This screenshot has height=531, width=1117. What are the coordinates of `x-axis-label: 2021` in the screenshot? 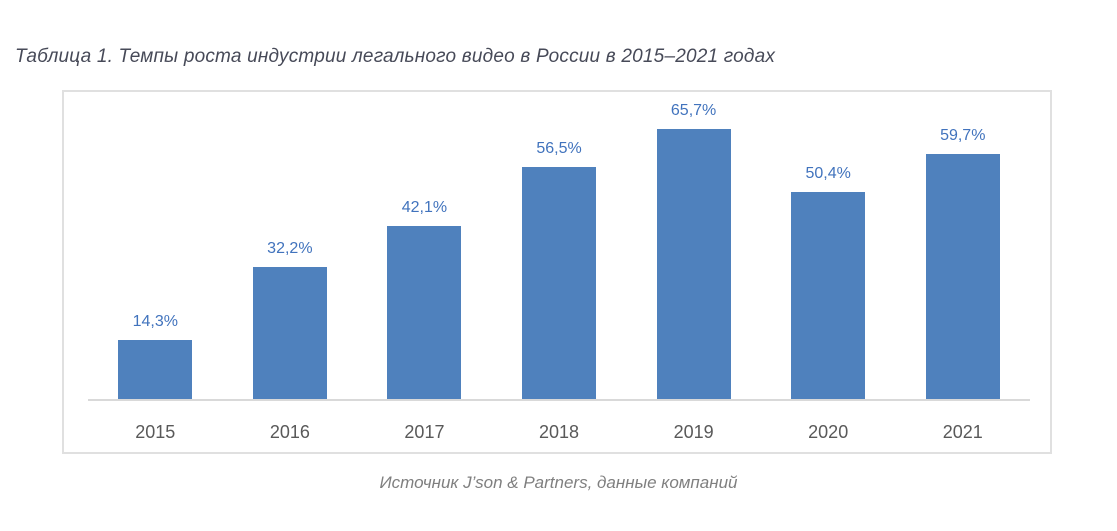 It's located at (962, 432).